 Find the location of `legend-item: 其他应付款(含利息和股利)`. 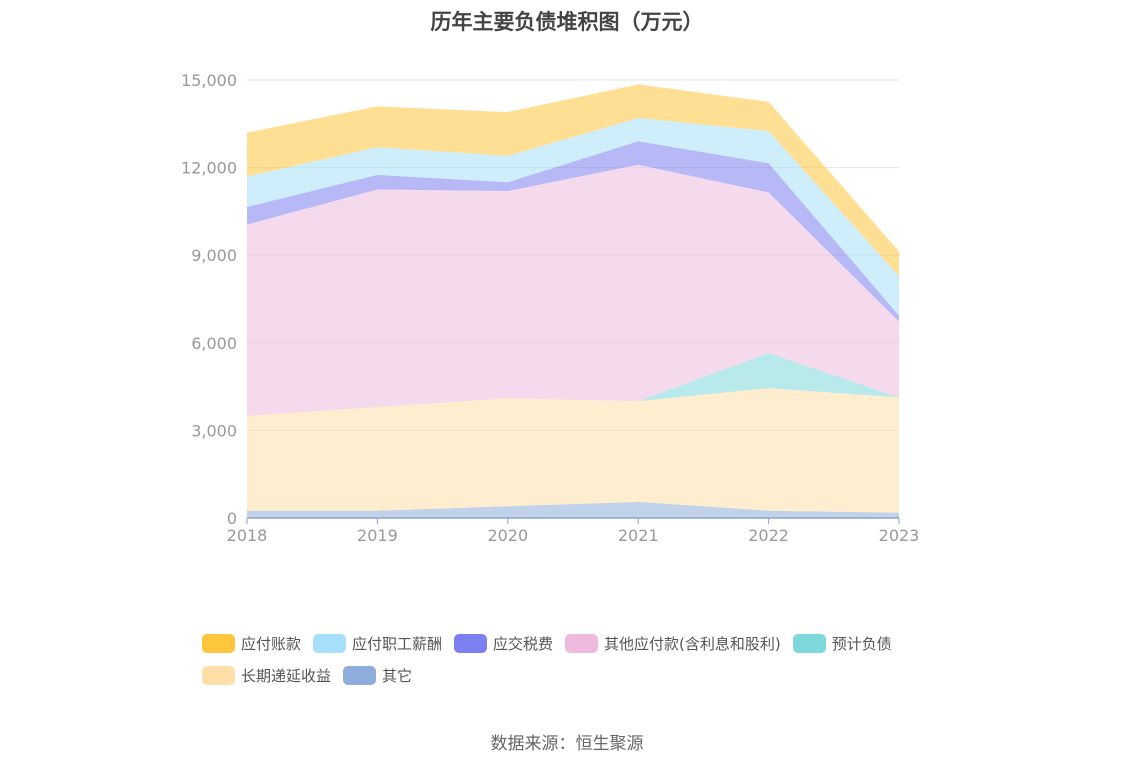

legend-item: 其他应付款(含利息和股利) is located at coordinates (673, 643).